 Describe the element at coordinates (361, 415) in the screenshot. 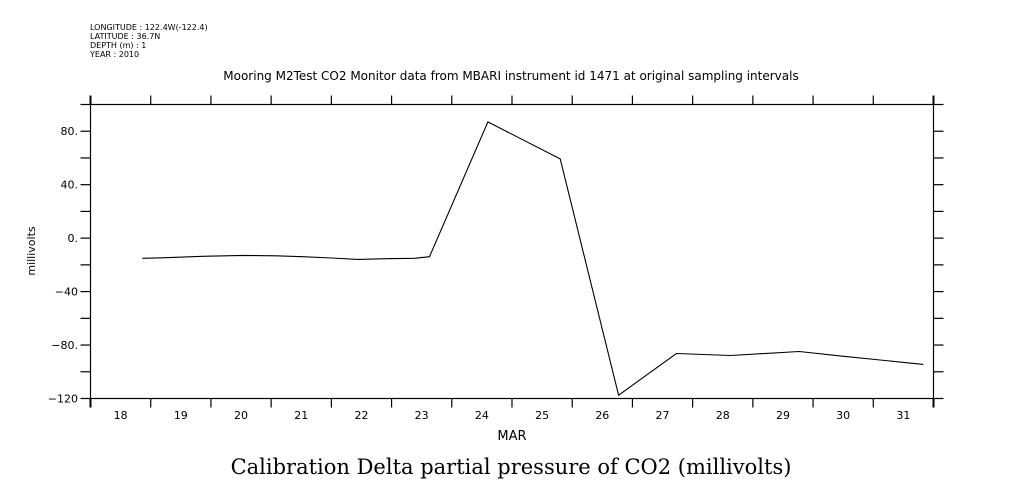

I see `x-tick-label: 22` at that location.